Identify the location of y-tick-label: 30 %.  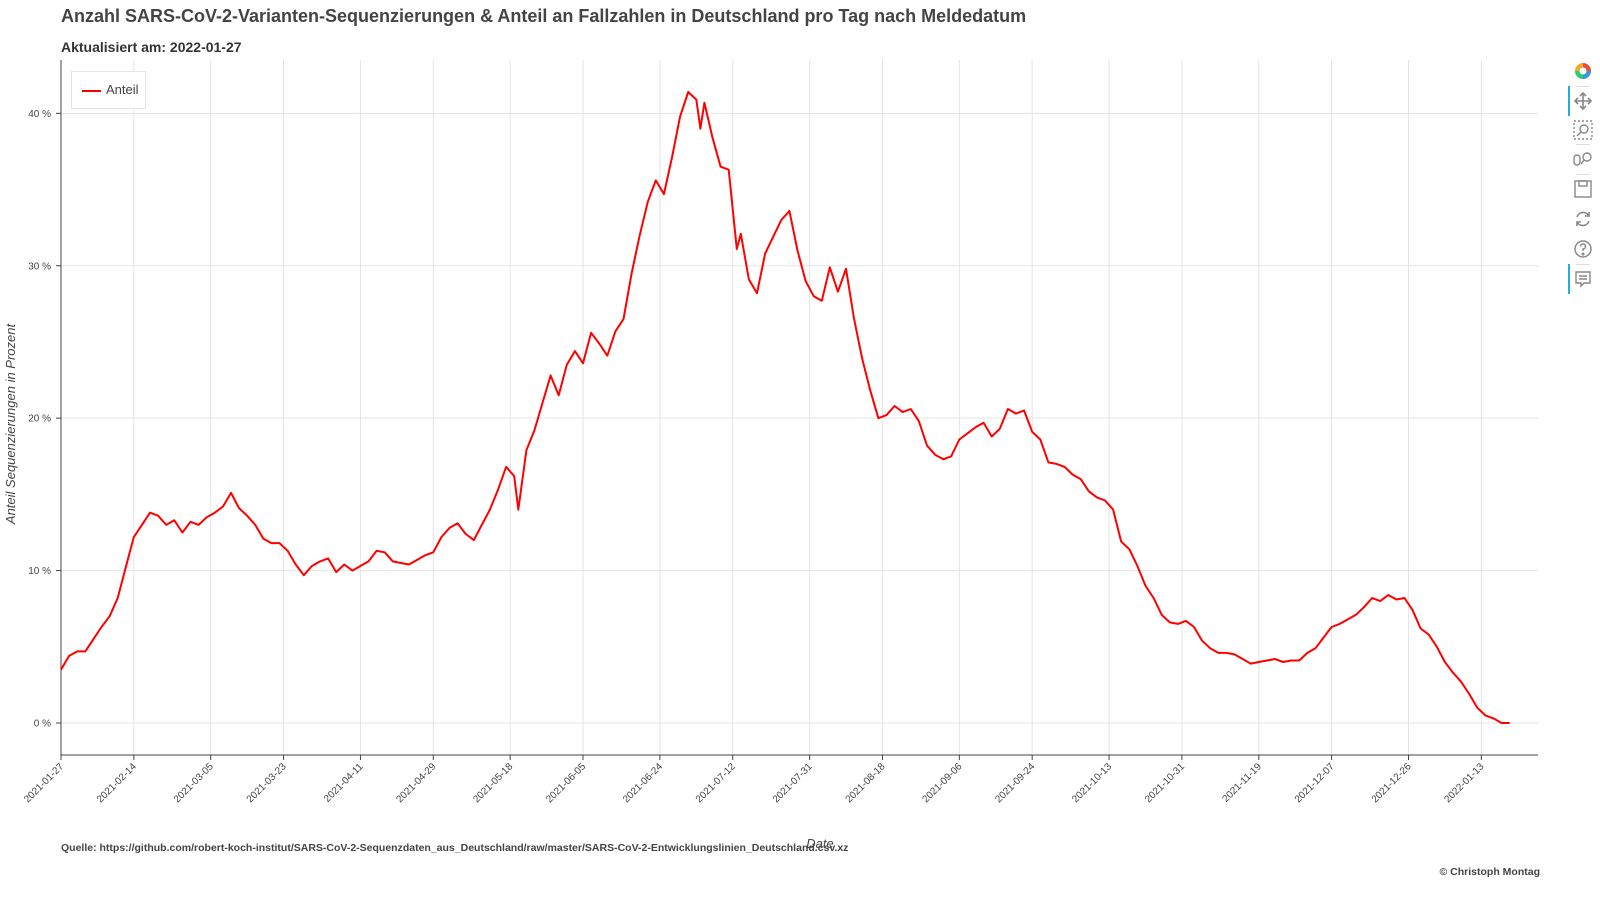
(39, 266).